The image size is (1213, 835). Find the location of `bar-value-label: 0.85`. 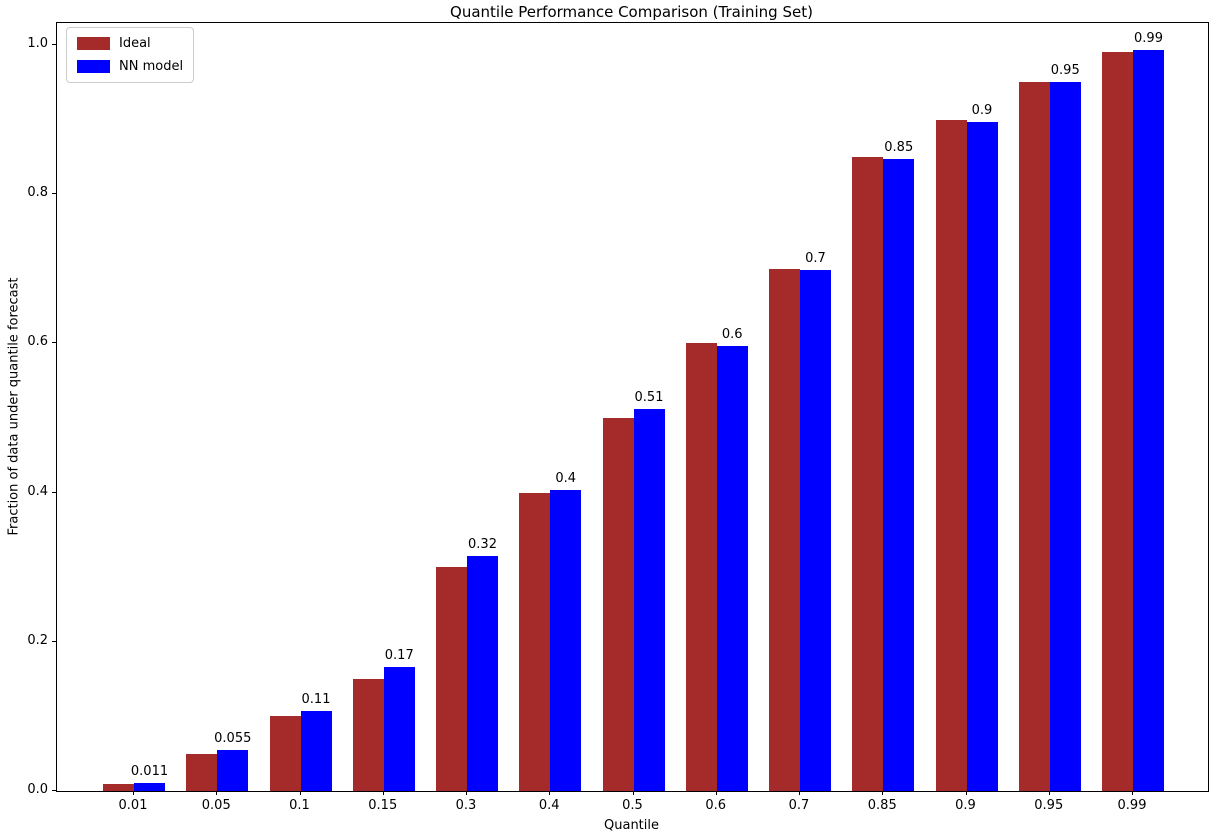

bar-value-label: 0.85 is located at coordinates (899, 147).